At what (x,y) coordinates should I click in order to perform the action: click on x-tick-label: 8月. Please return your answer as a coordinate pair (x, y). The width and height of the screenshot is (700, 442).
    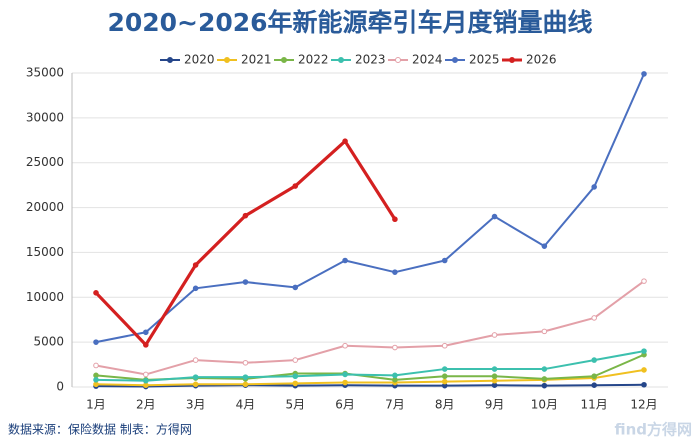
    Looking at the image, I should click on (445, 405).